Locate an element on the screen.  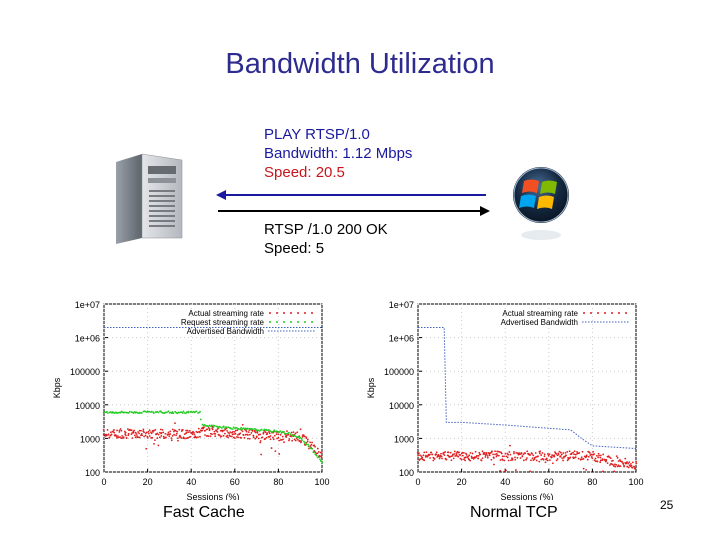
slide-title: Bandwidth Utilization is located at coordinates (360, 64).